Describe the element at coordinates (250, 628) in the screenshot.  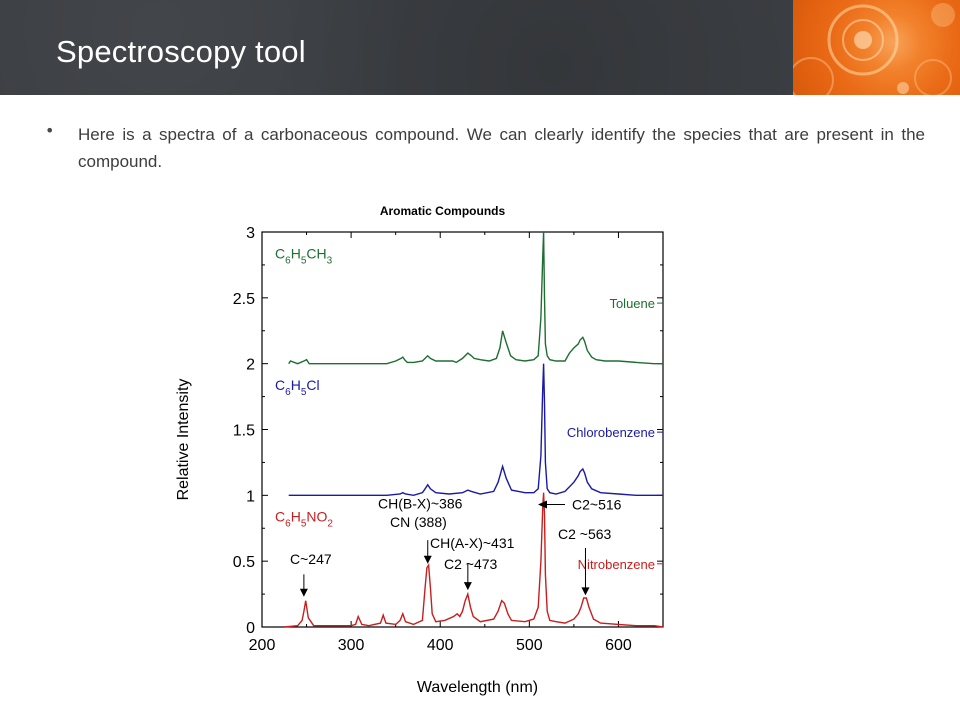
I see `y-tick-label: 0` at that location.